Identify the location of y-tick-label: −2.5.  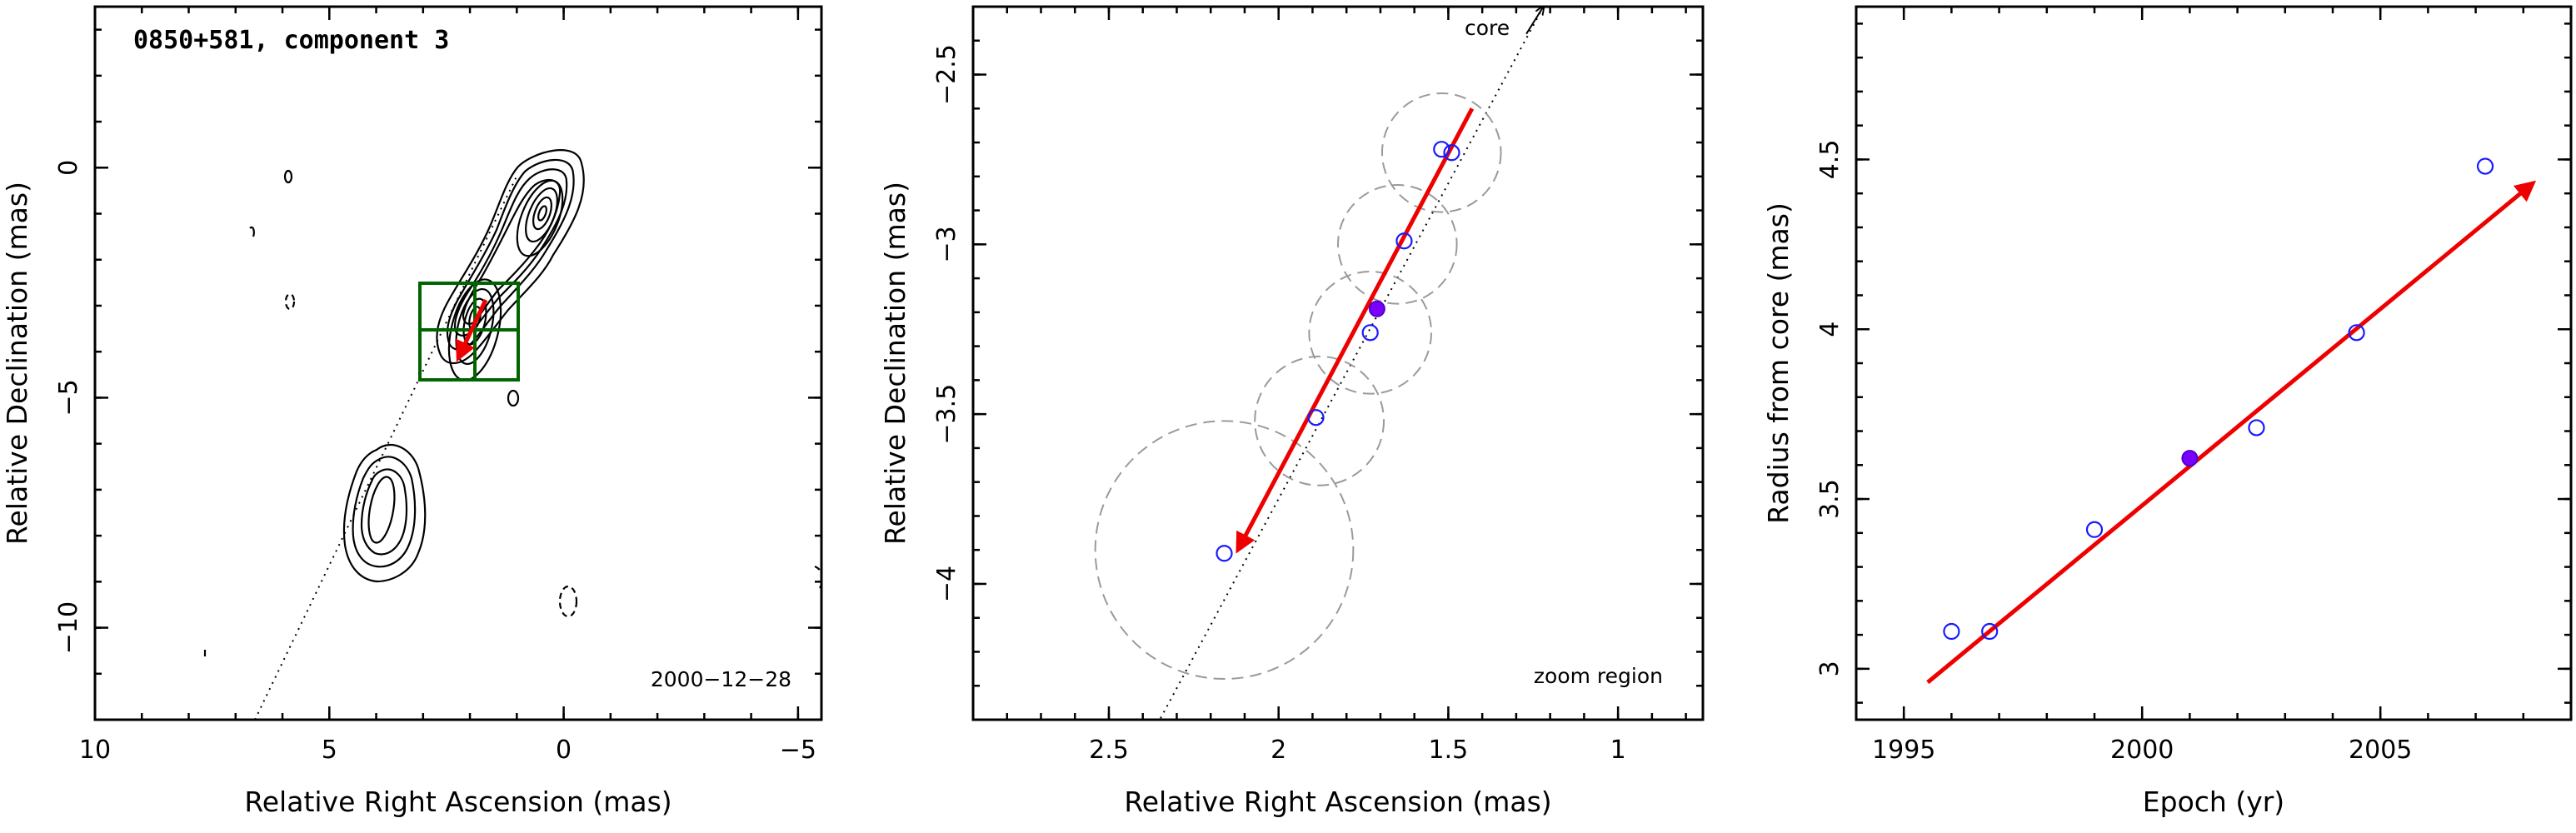
(946, 74).